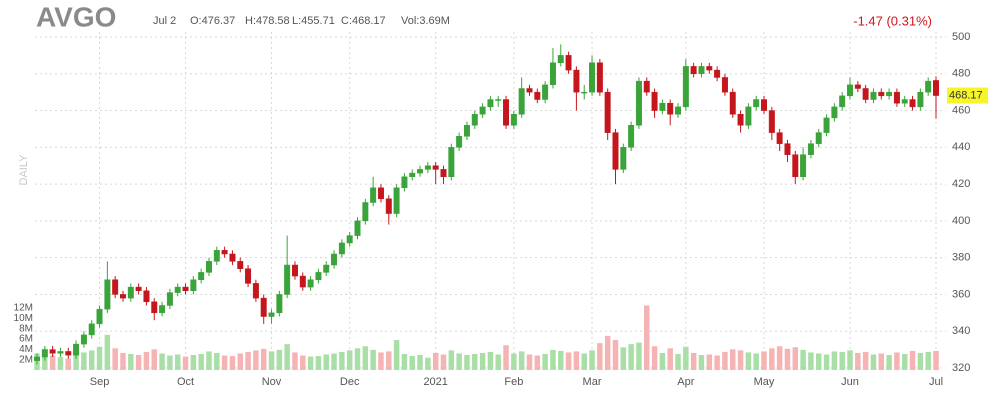 The image size is (990, 405). I want to click on y-tick-label: 460, so click(961, 110).